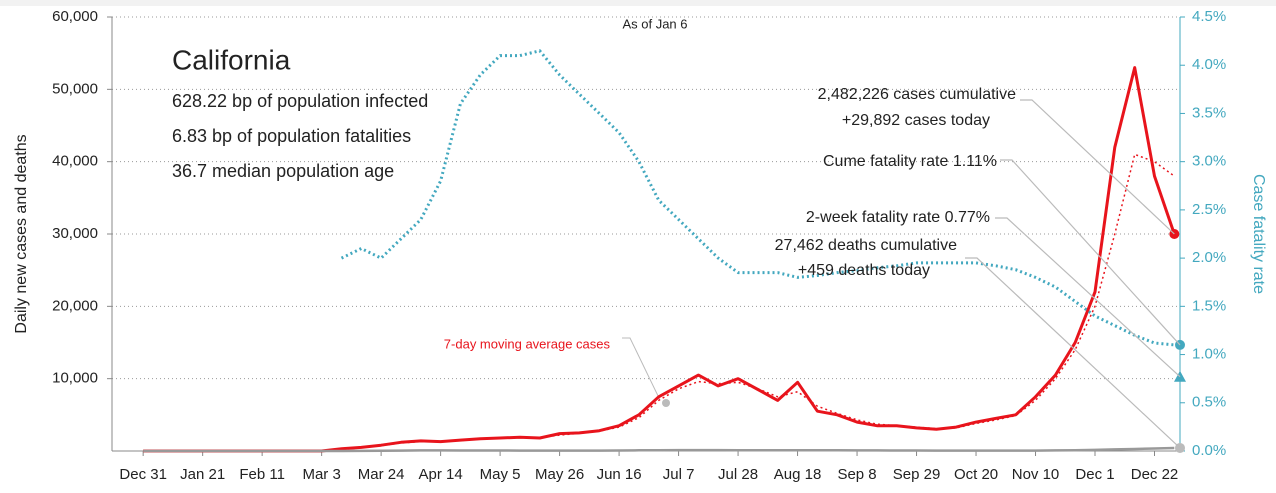  I want to click on subtitle: As of Jan 6, so click(654, 23).